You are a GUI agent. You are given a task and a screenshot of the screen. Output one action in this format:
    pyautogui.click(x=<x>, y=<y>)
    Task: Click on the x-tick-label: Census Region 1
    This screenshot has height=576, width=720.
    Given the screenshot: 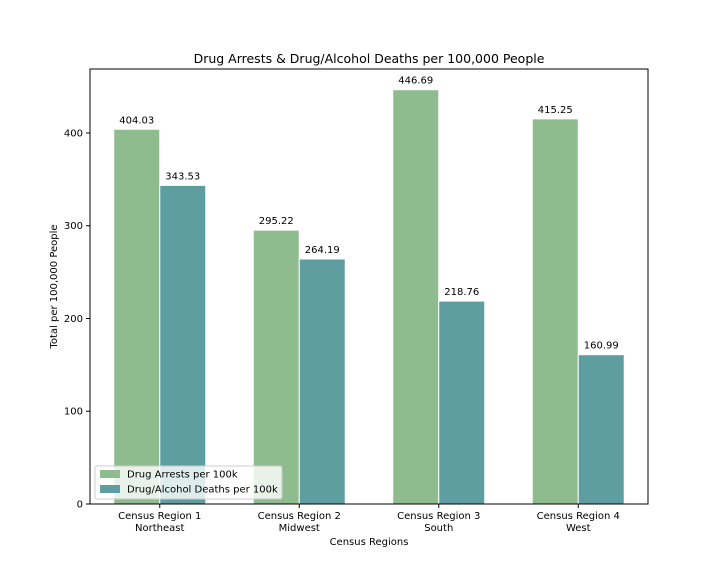 What is the action you would take?
    pyautogui.click(x=159, y=516)
    